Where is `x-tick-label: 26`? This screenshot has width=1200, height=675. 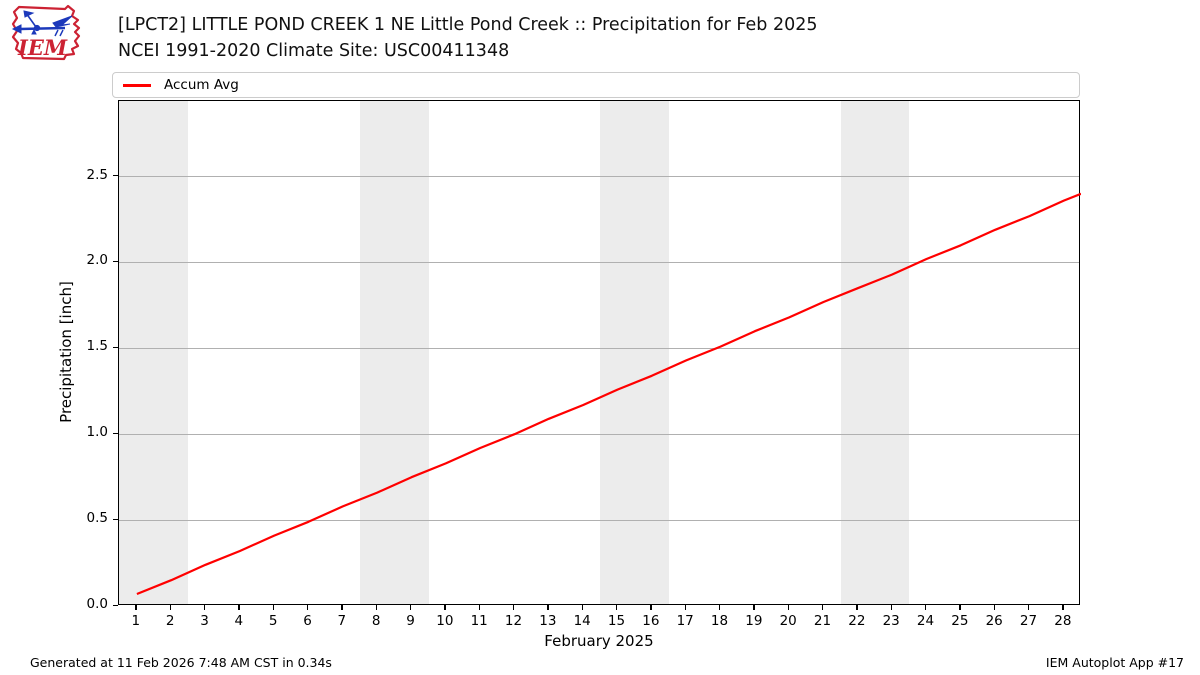
x-tick-label: 26 is located at coordinates (994, 621).